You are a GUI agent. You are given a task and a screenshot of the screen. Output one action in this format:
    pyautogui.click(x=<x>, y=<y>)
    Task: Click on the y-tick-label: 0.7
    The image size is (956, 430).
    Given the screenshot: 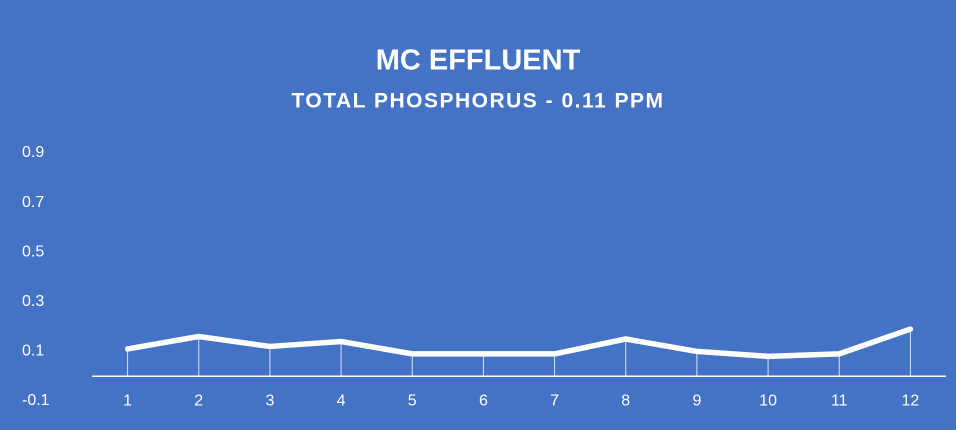 What is the action you would take?
    pyautogui.click(x=33, y=202)
    